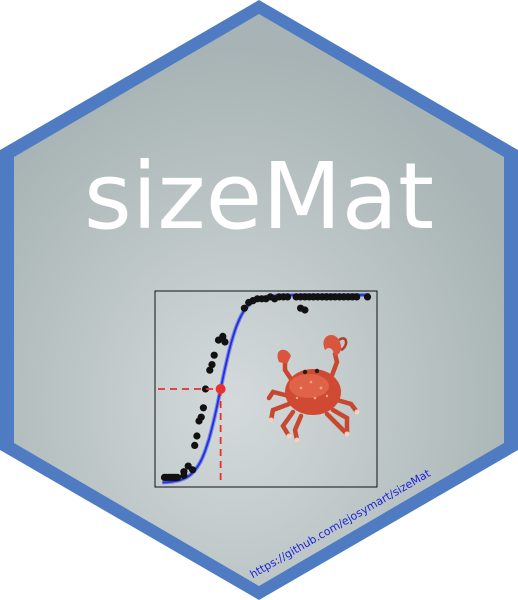 The height and width of the screenshot is (600, 518). What do you see at coordinates (284, 356) in the screenshot?
I see `crab-claw-left` at bounding box center [284, 356].